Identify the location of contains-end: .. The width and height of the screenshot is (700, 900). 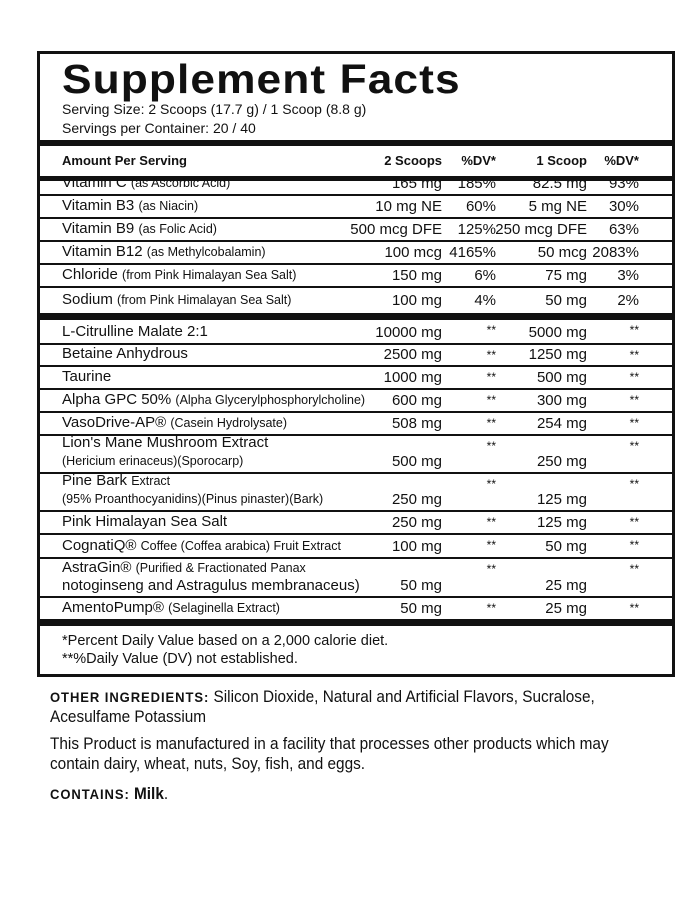
(166, 794).